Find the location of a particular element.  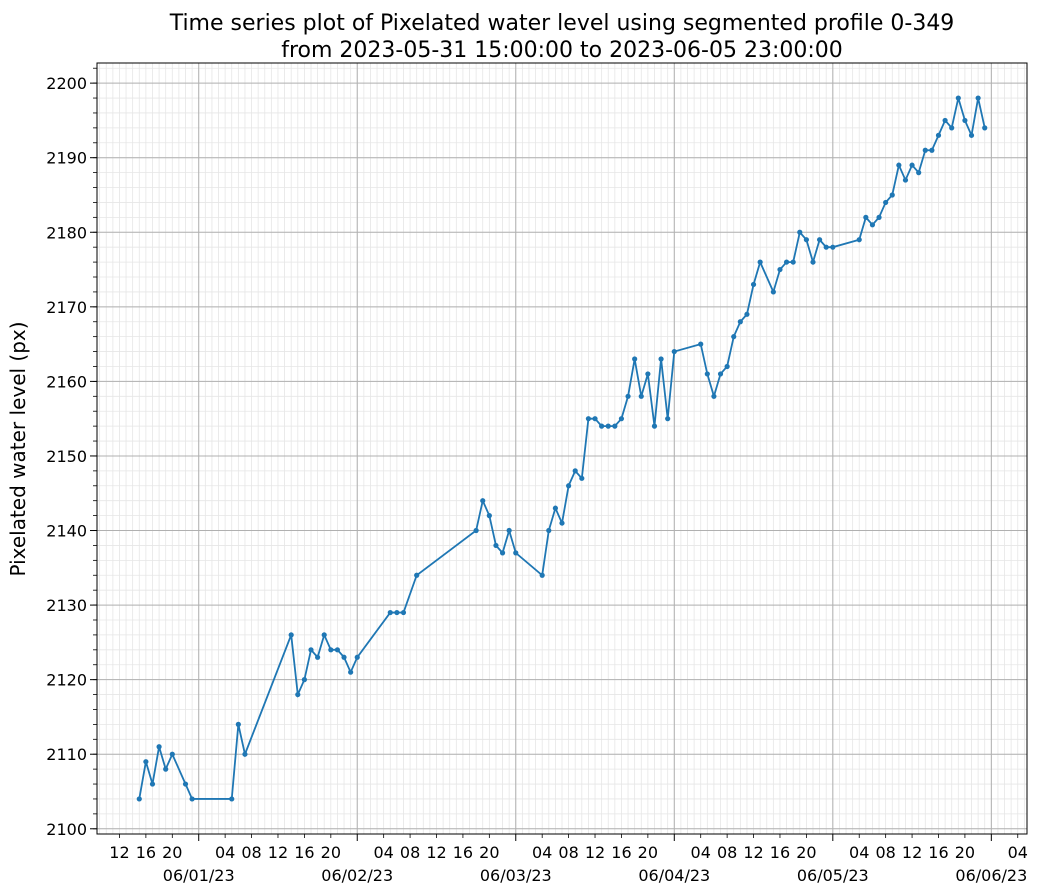

y-tick-label: 2130 is located at coordinates (66, 605).